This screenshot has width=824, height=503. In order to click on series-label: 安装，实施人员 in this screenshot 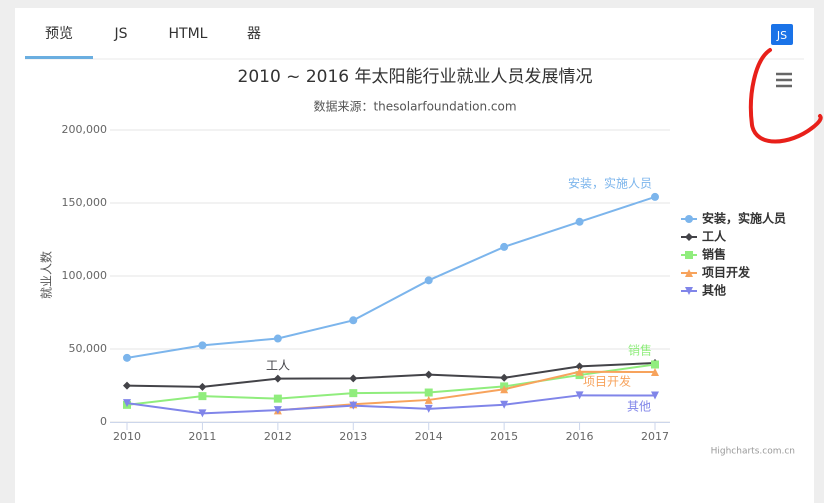, I will do `click(610, 183)`.